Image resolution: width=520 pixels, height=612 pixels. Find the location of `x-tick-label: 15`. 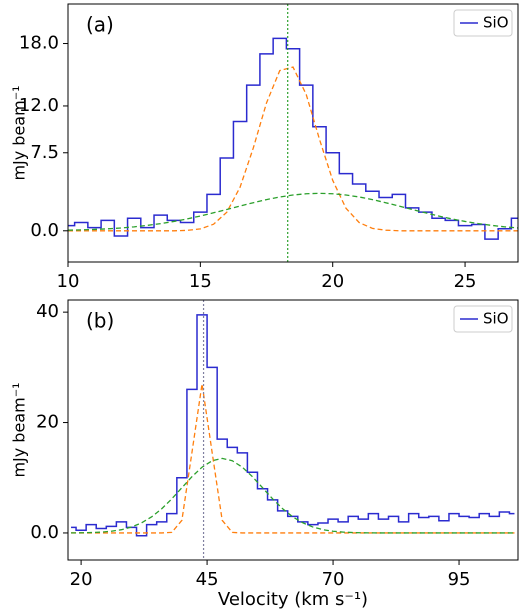

x-tick-label: 15 is located at coordinates (200, 281).